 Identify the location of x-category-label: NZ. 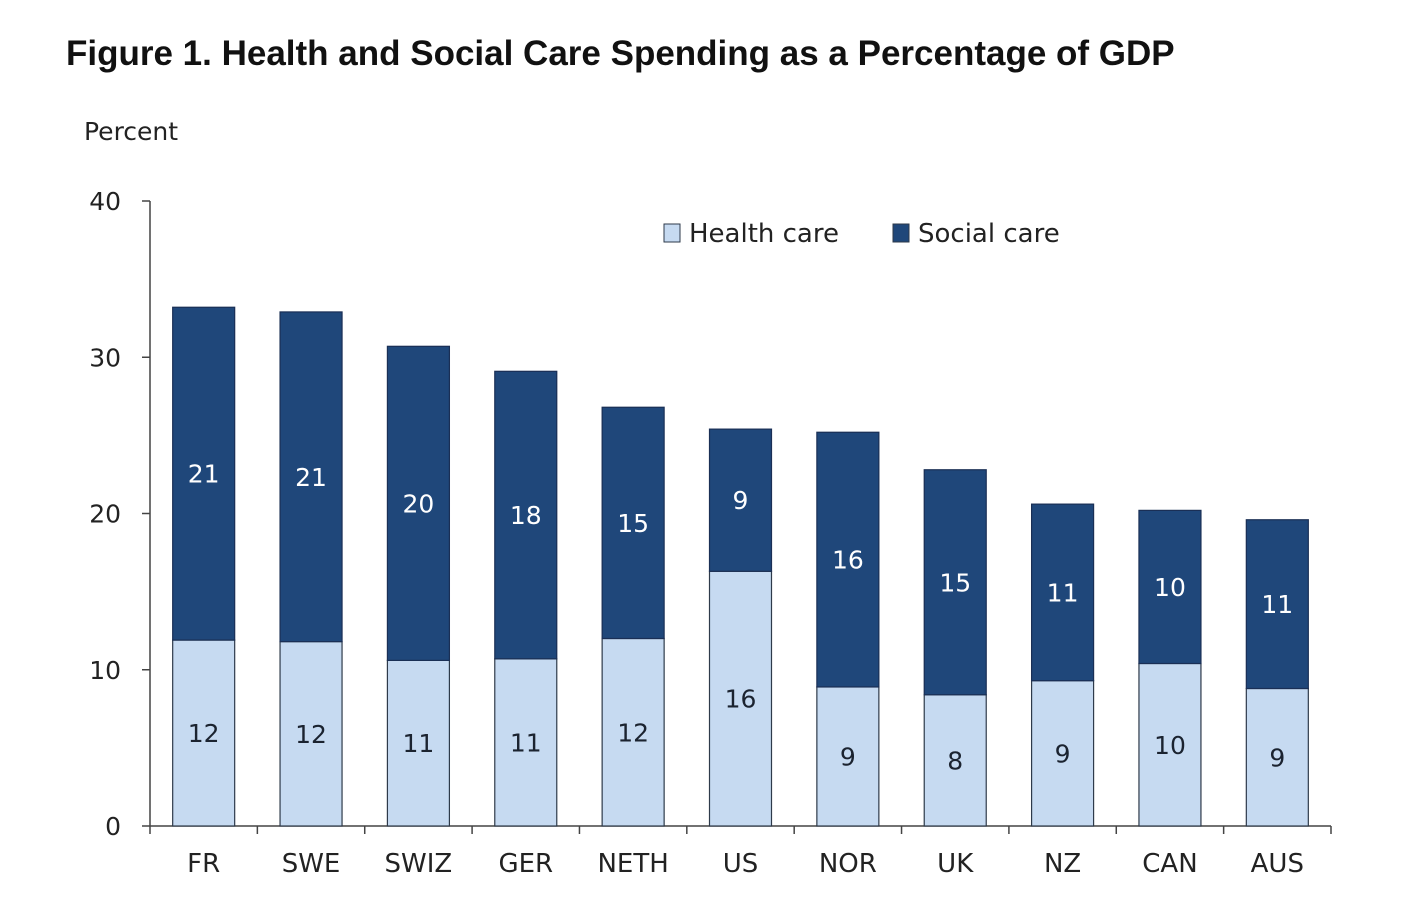
(1062, 864).